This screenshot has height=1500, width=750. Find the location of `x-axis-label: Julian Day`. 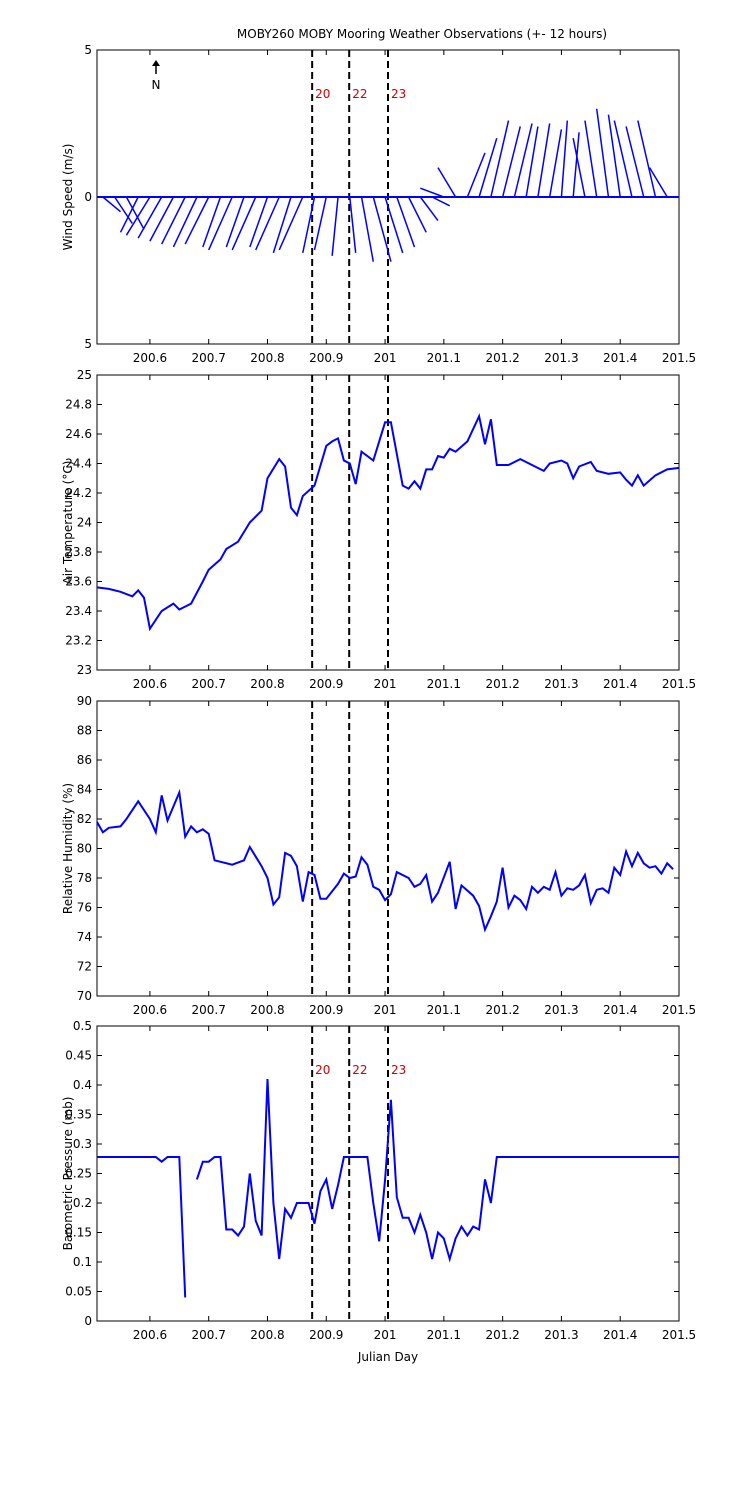

x-axis-label: Julian Day is located at coordinates (387, 1357).